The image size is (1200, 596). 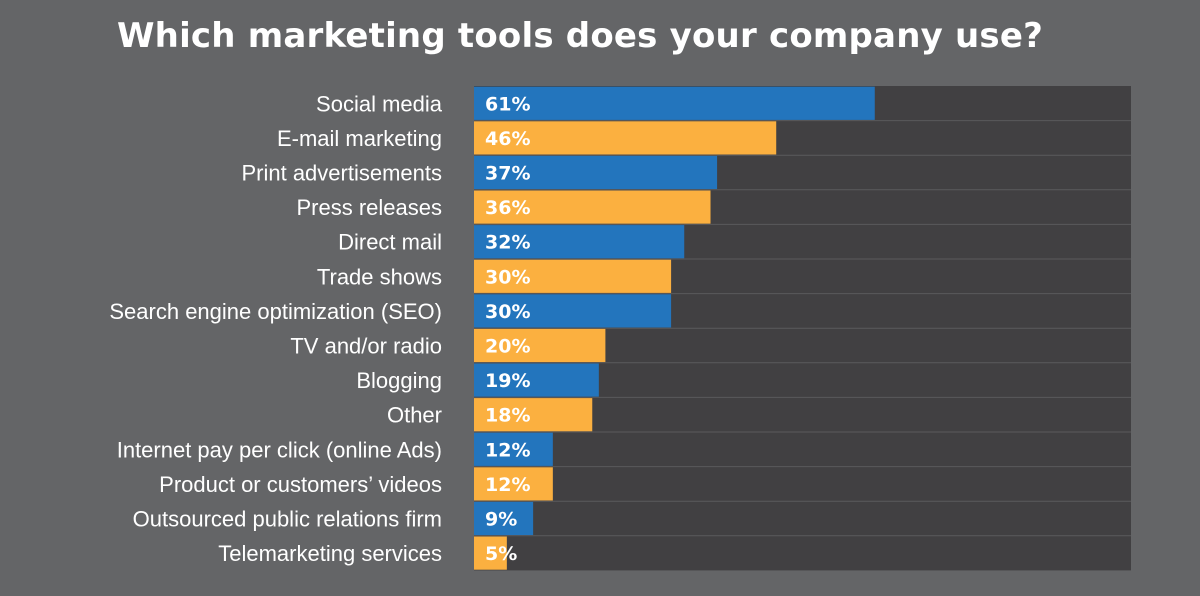 What do you see at coordinates (366, 346) in the screenshot?
I see `category-label: TV and/or radio` at bounding box center [366, 346].